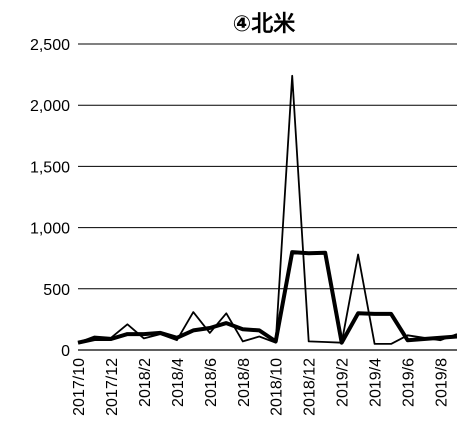 The width and height of the screenshot is (457, 435). What do you see at coordinates (178, 382) in the screenshot?
I see `x-tick-label: 2018/4` at bounding box center [178, 382].